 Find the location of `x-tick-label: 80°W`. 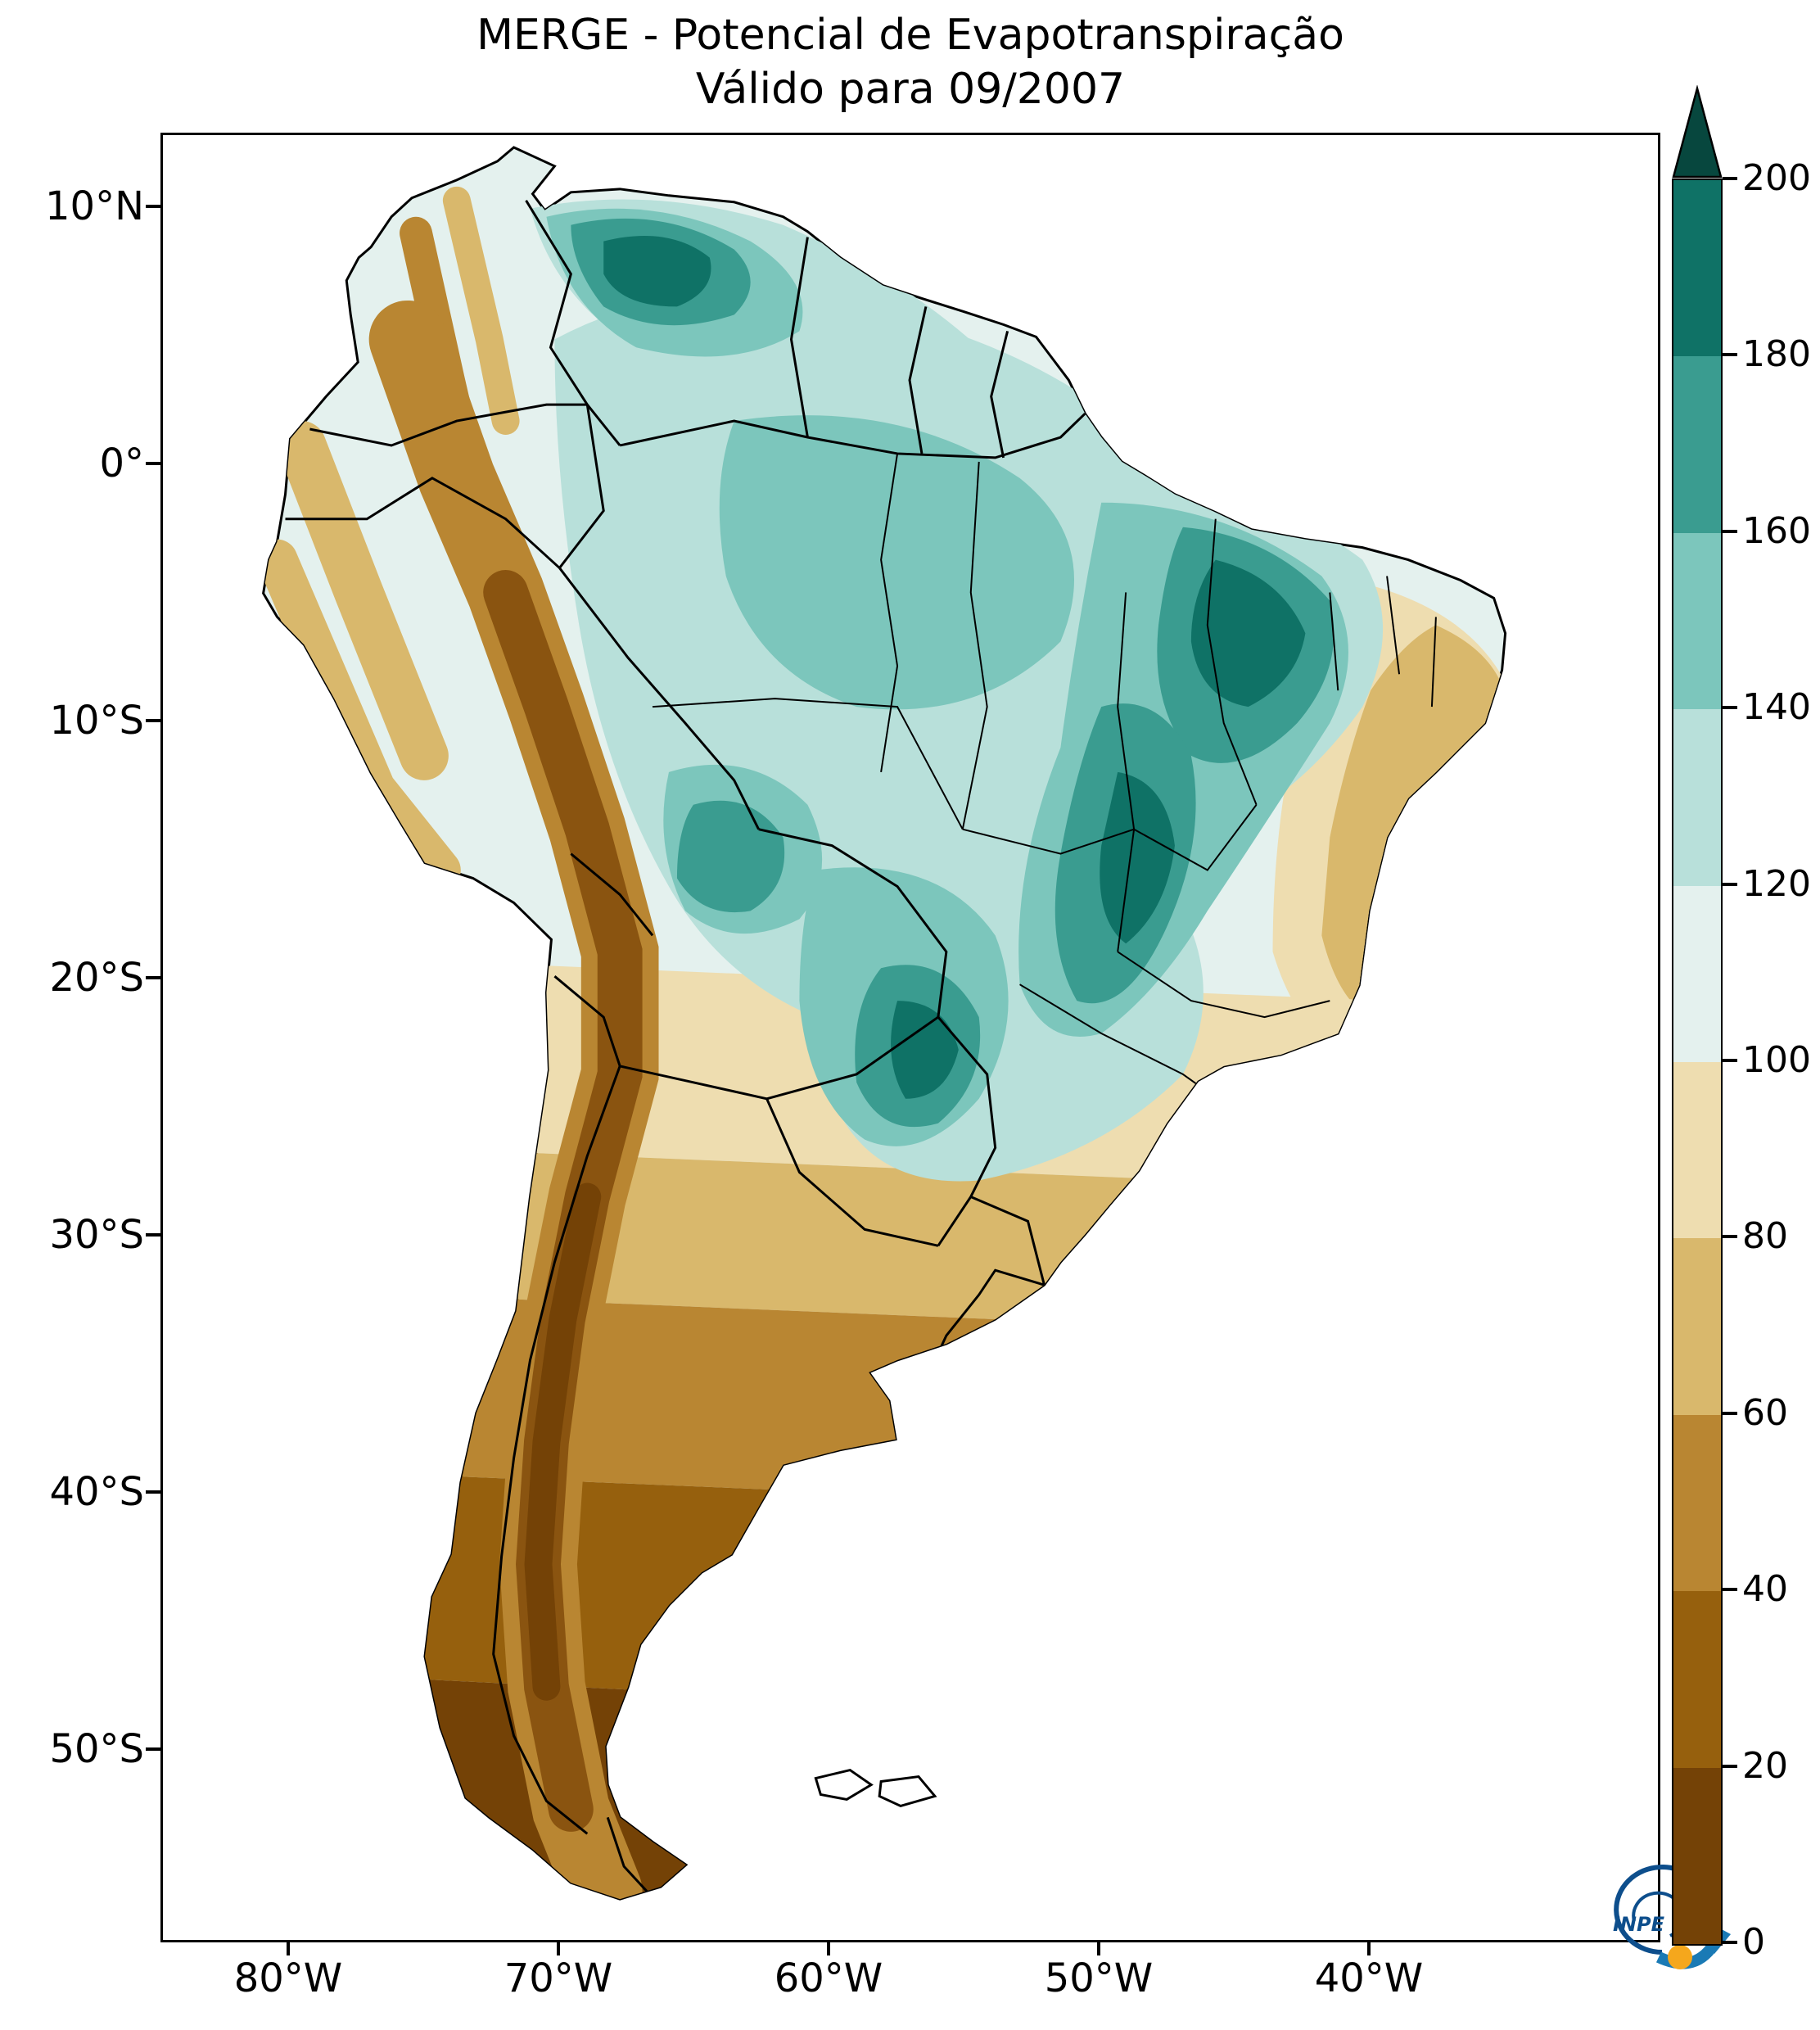

x-tick-label: 80°W is located at coordinates (288, 1978).